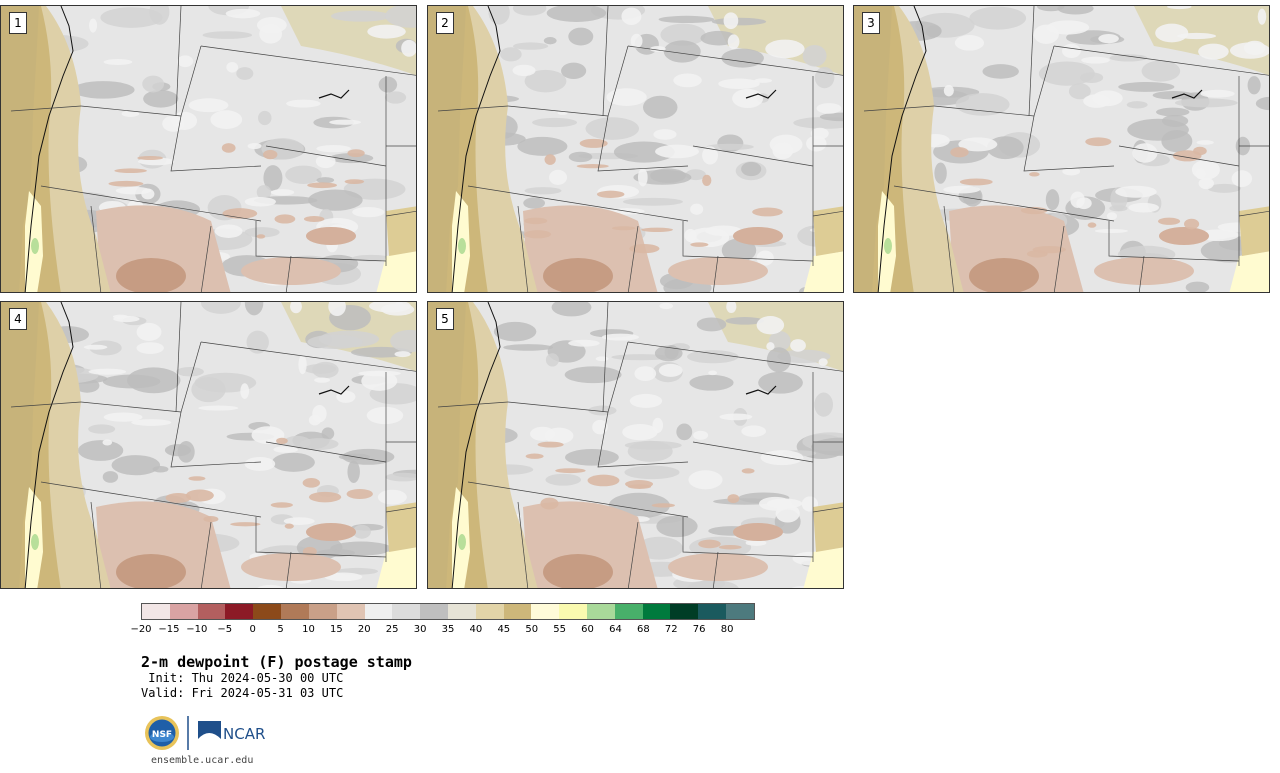 This screenshot has width=1280, height=773. Describe the element at coordinates (476, 629) in the screenshot. I see `colorbar-tick-label: 40` at that location.